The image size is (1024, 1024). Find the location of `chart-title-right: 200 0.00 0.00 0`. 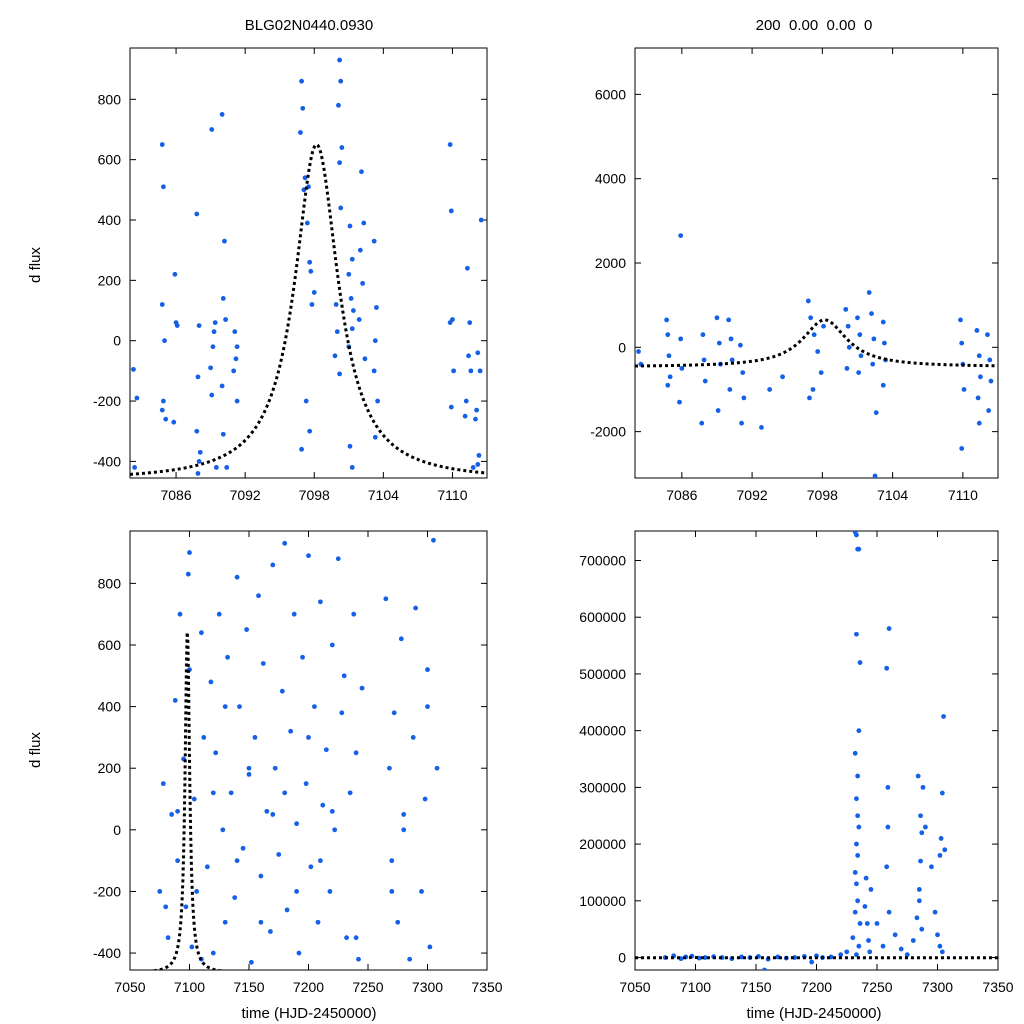

chart-title-right: 200 0.00 0.00 0 is located at coordinates (814, 25).